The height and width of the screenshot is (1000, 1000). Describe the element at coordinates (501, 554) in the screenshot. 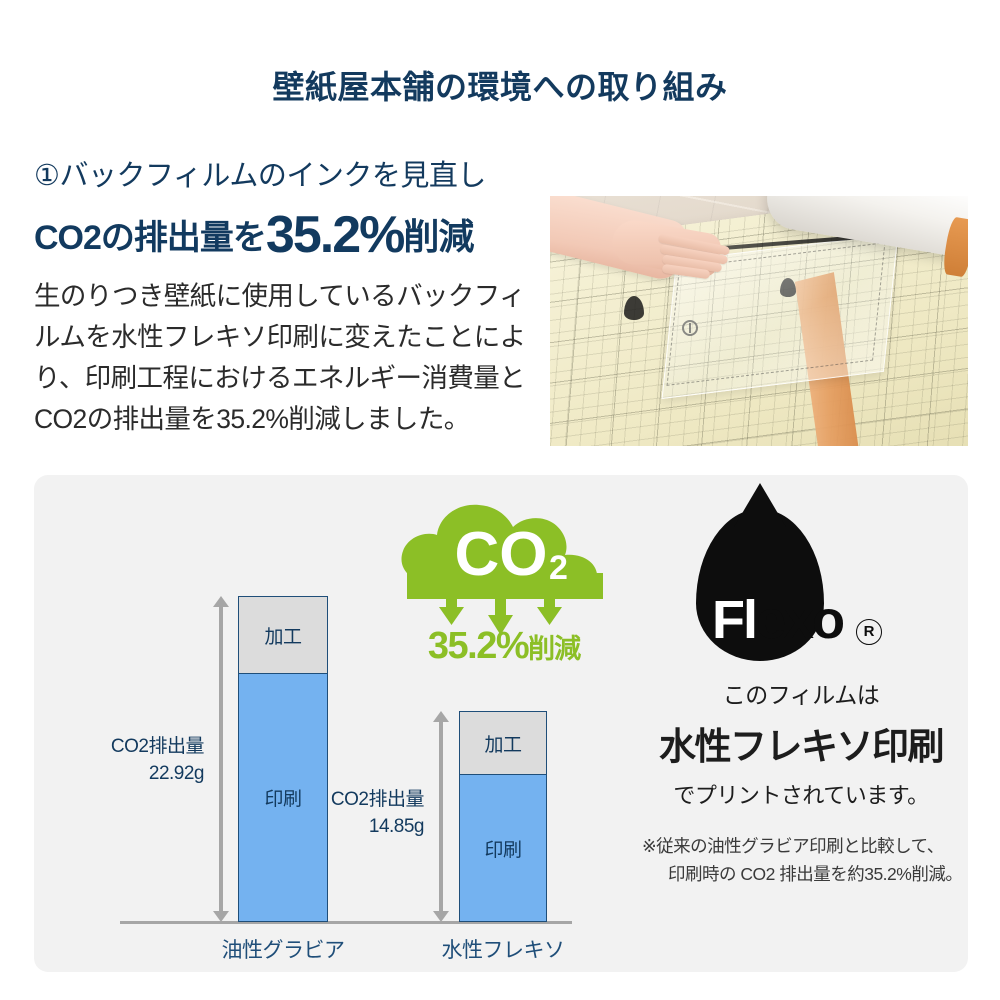

I see `svg-text: CO` at that location.